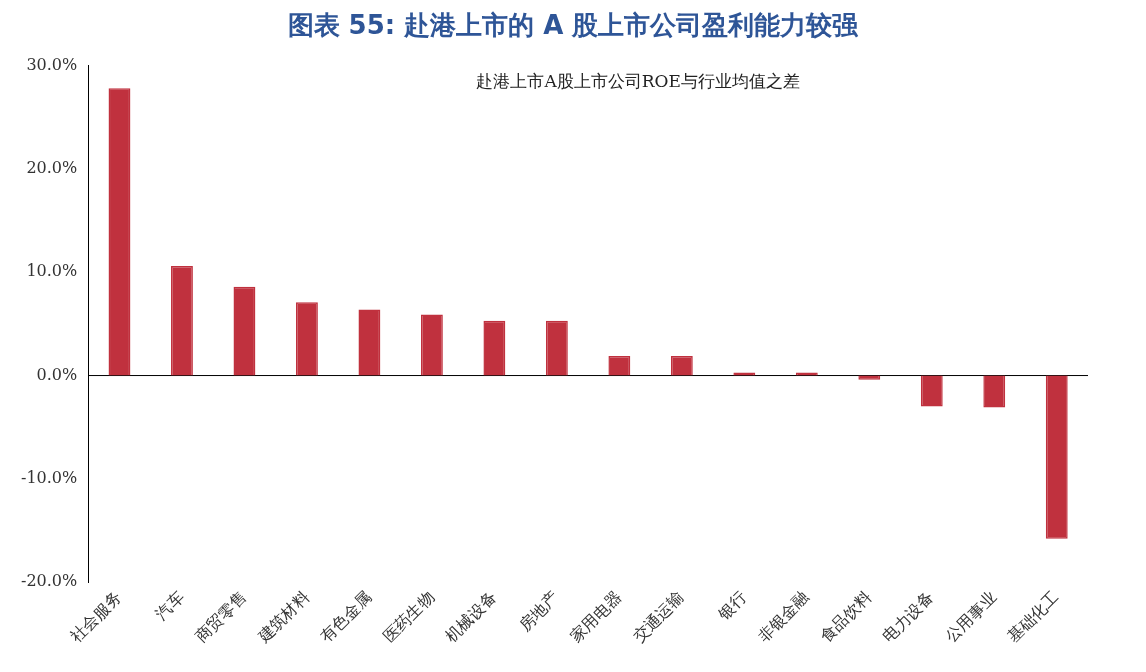 This screenshot has width=1146, height=672. I want to click on x-tick-label: 医药生物, so click(408, 616).